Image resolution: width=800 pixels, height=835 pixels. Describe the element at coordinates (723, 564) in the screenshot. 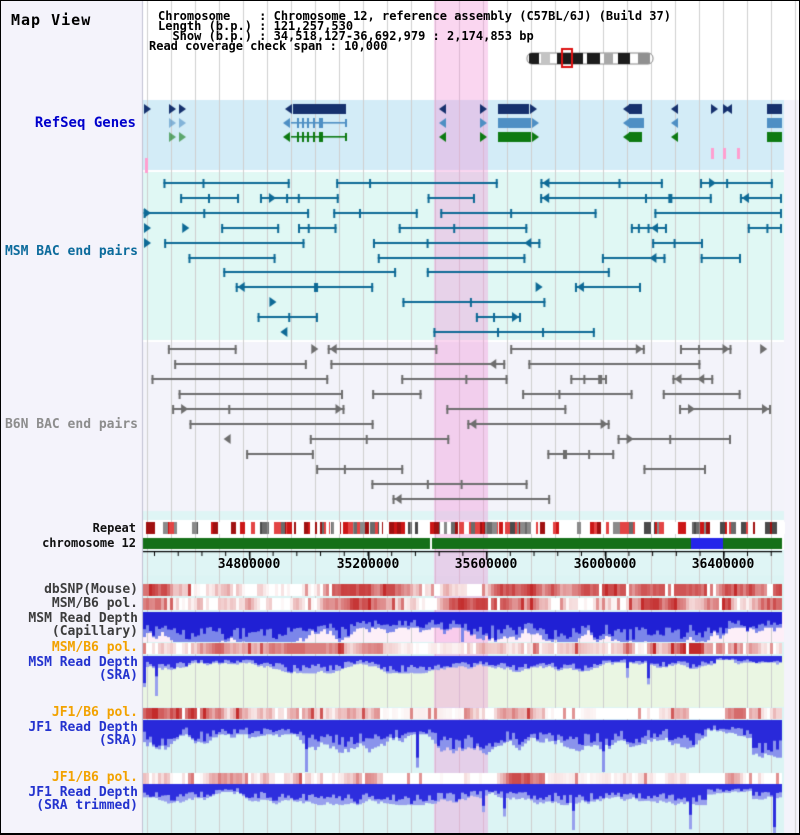

I see `axis-label-36400000: 36400000` at that location.